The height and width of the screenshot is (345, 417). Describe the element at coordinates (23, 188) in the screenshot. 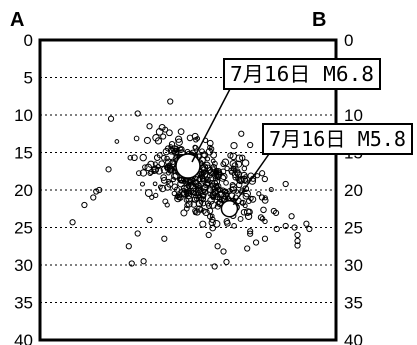

I see `left-tick-labels: 0 5 10 15 20 25 30 35 40` at that location.